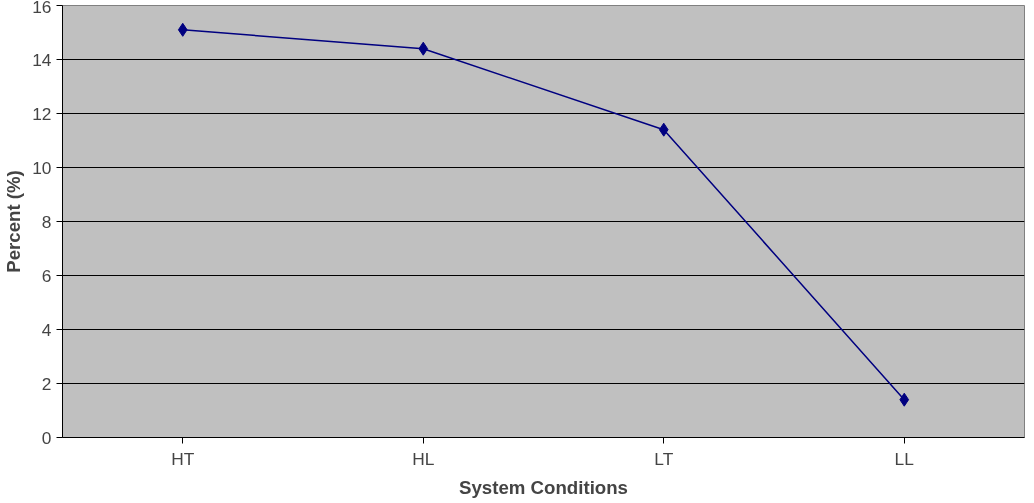  I want to click on x-axis-title: System Conditions, so click(543, 487).